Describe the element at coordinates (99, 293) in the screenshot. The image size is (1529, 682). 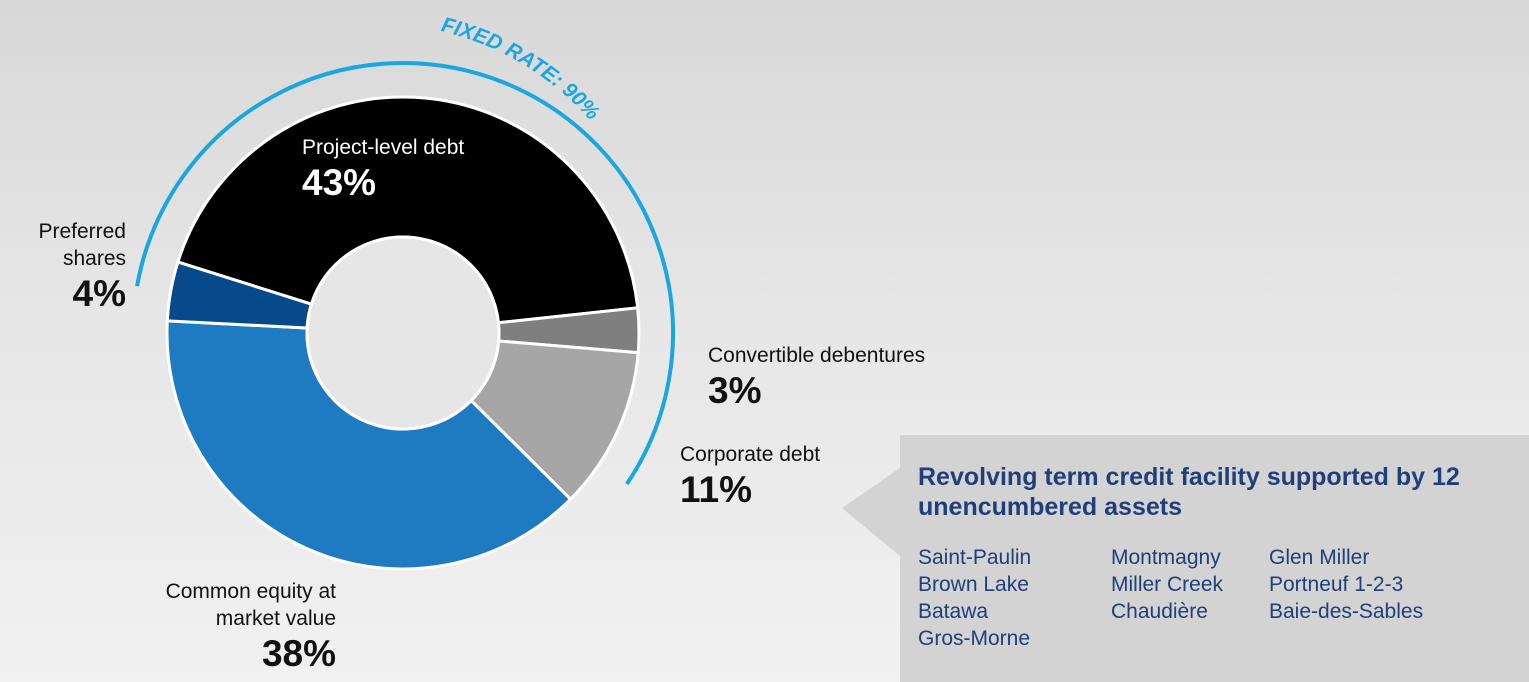
I see `label-preferred-pct: 4%` at that location.